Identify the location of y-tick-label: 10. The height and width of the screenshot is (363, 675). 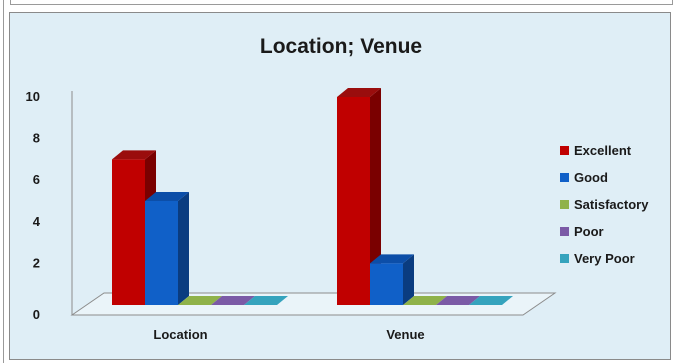
(33, 96).